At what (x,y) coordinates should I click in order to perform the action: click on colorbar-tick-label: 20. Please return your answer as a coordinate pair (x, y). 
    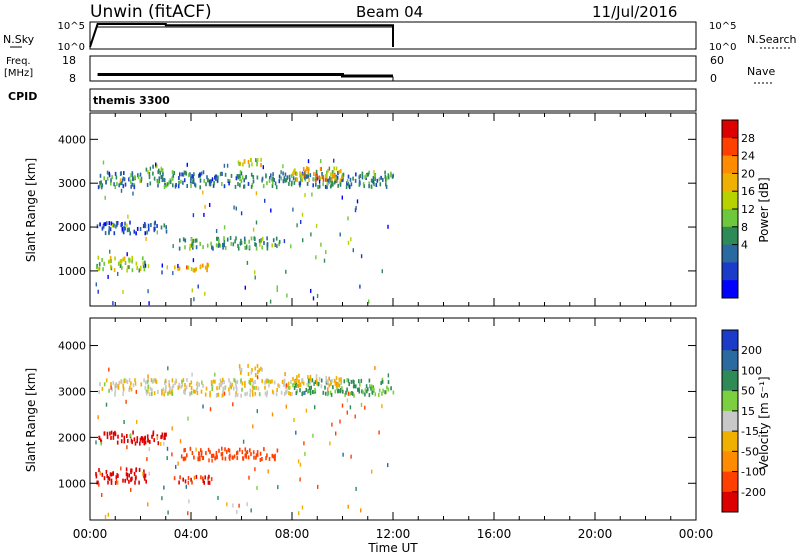
    Looking at the image, I should click on (748, 173).